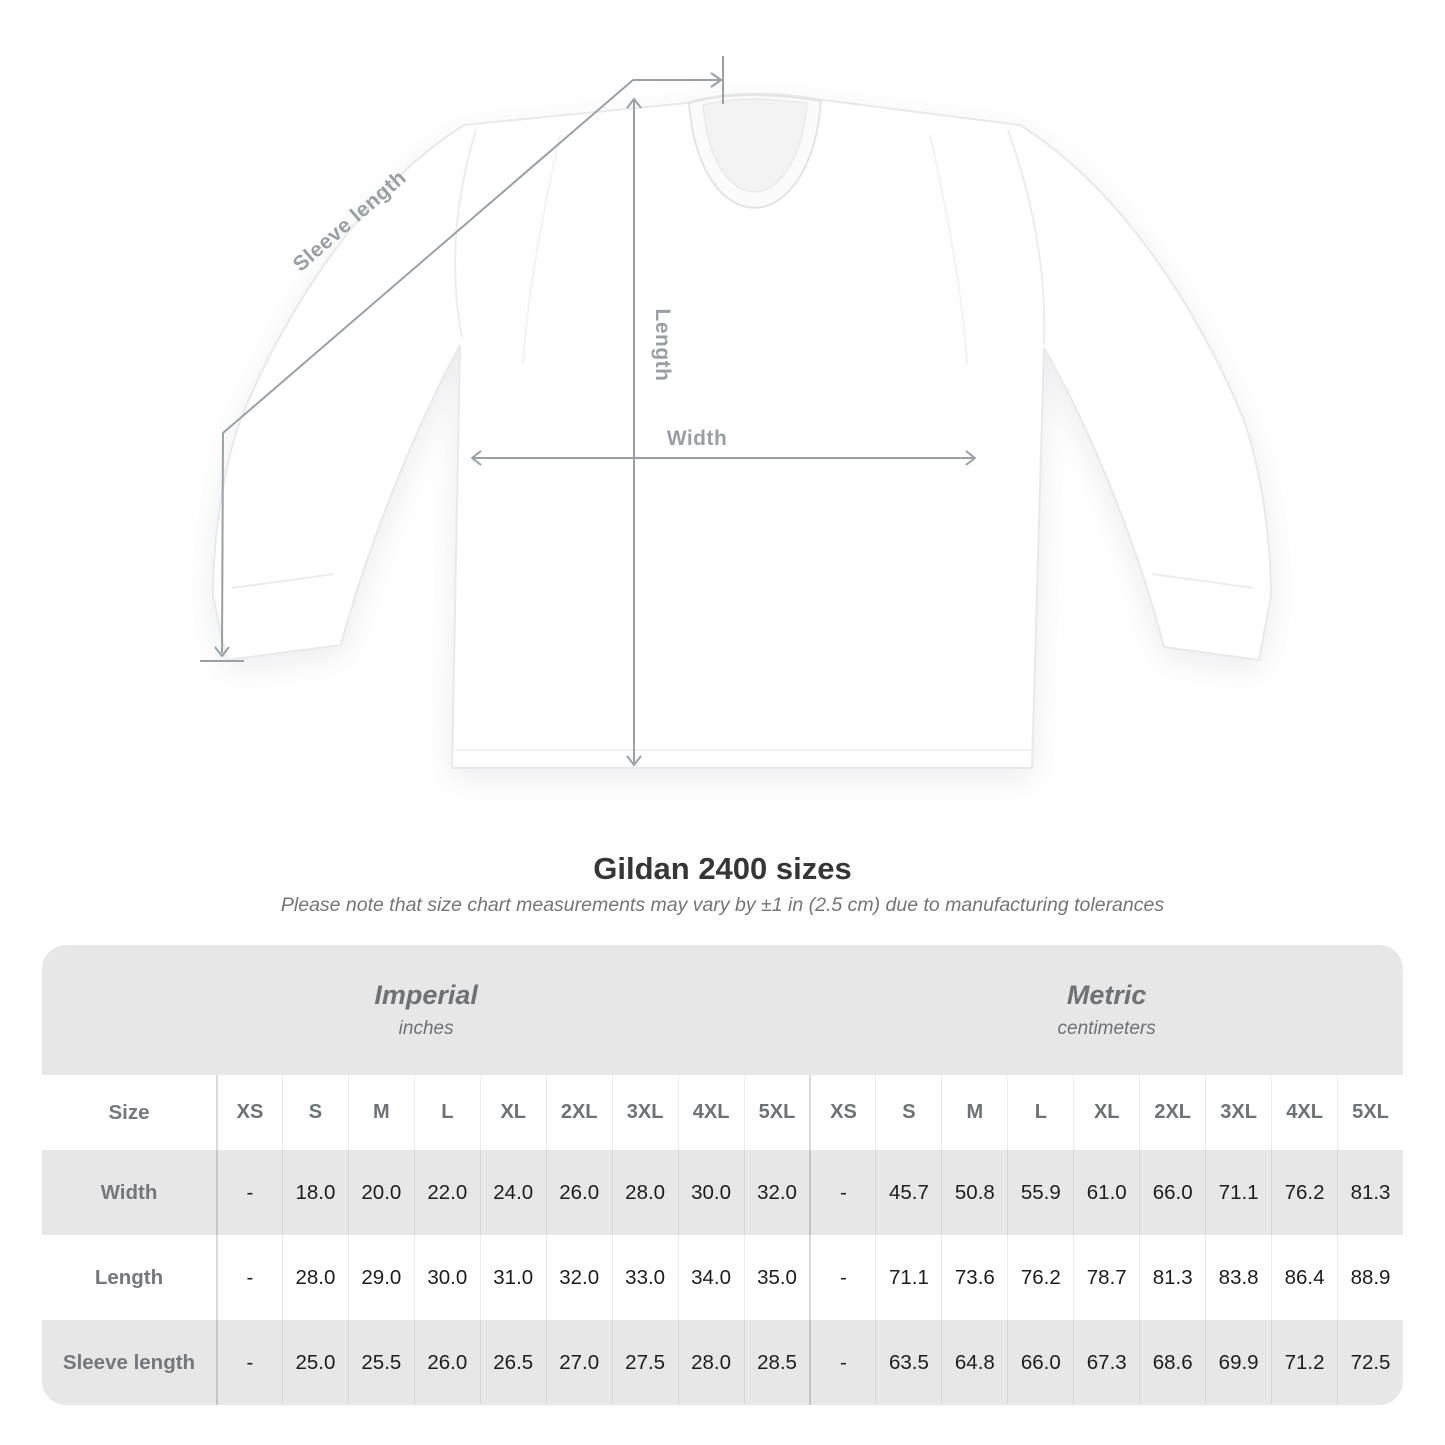  I want to click on imperial-value-cell: 25.5, so click(380, 1362).